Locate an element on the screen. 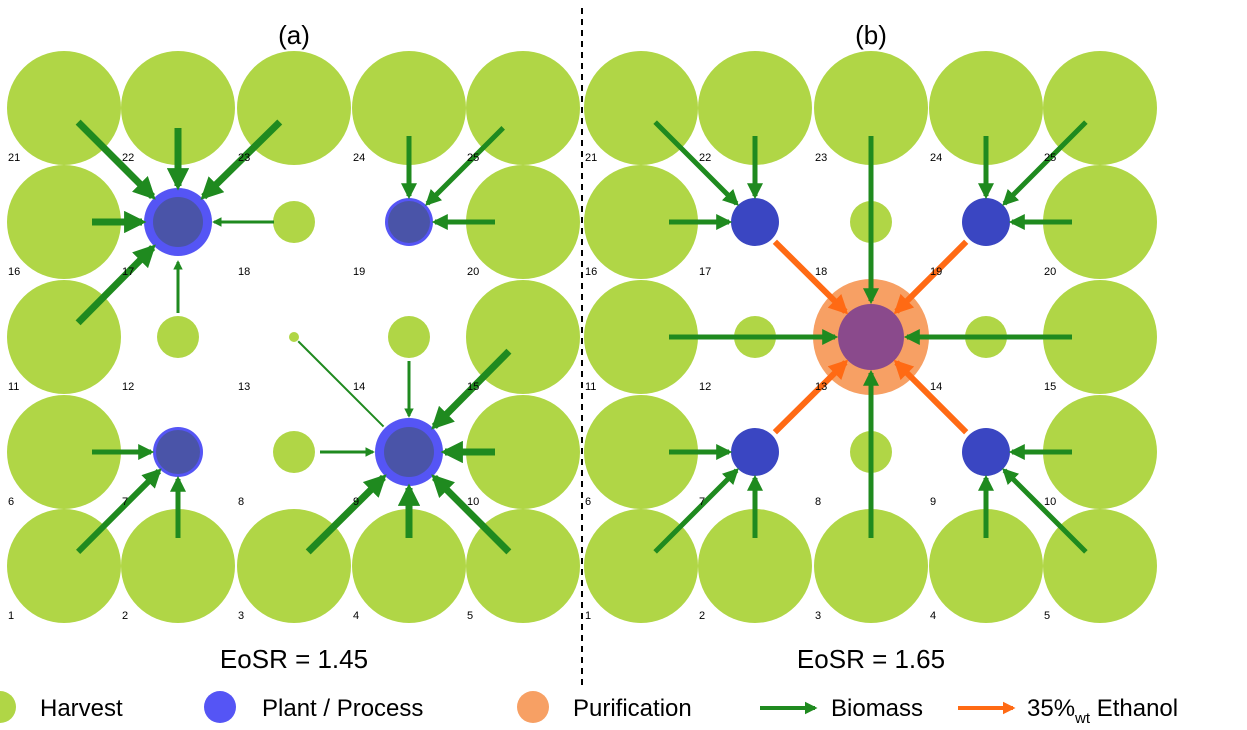 This screenshot has height=730, width=1247. legend-plant-label: Plant / Process is located at coordinates (342, 708).